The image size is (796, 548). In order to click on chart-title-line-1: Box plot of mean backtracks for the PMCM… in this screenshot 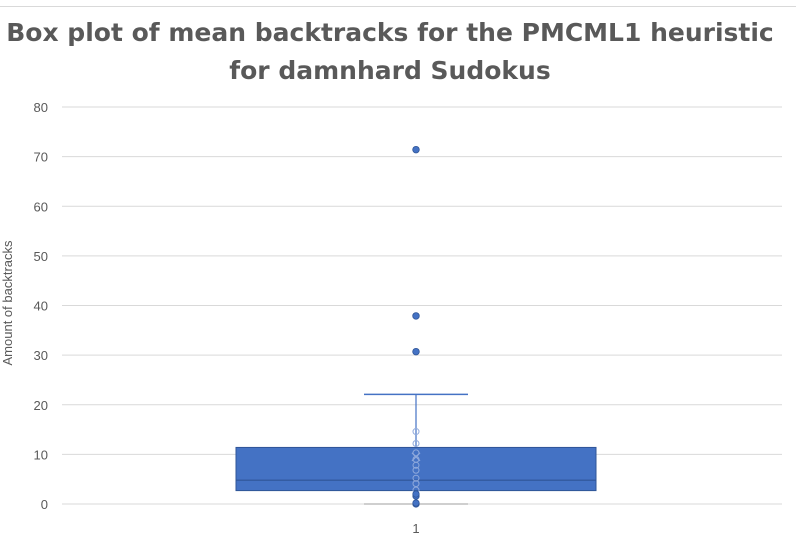, I will do `click(390, 32)`.